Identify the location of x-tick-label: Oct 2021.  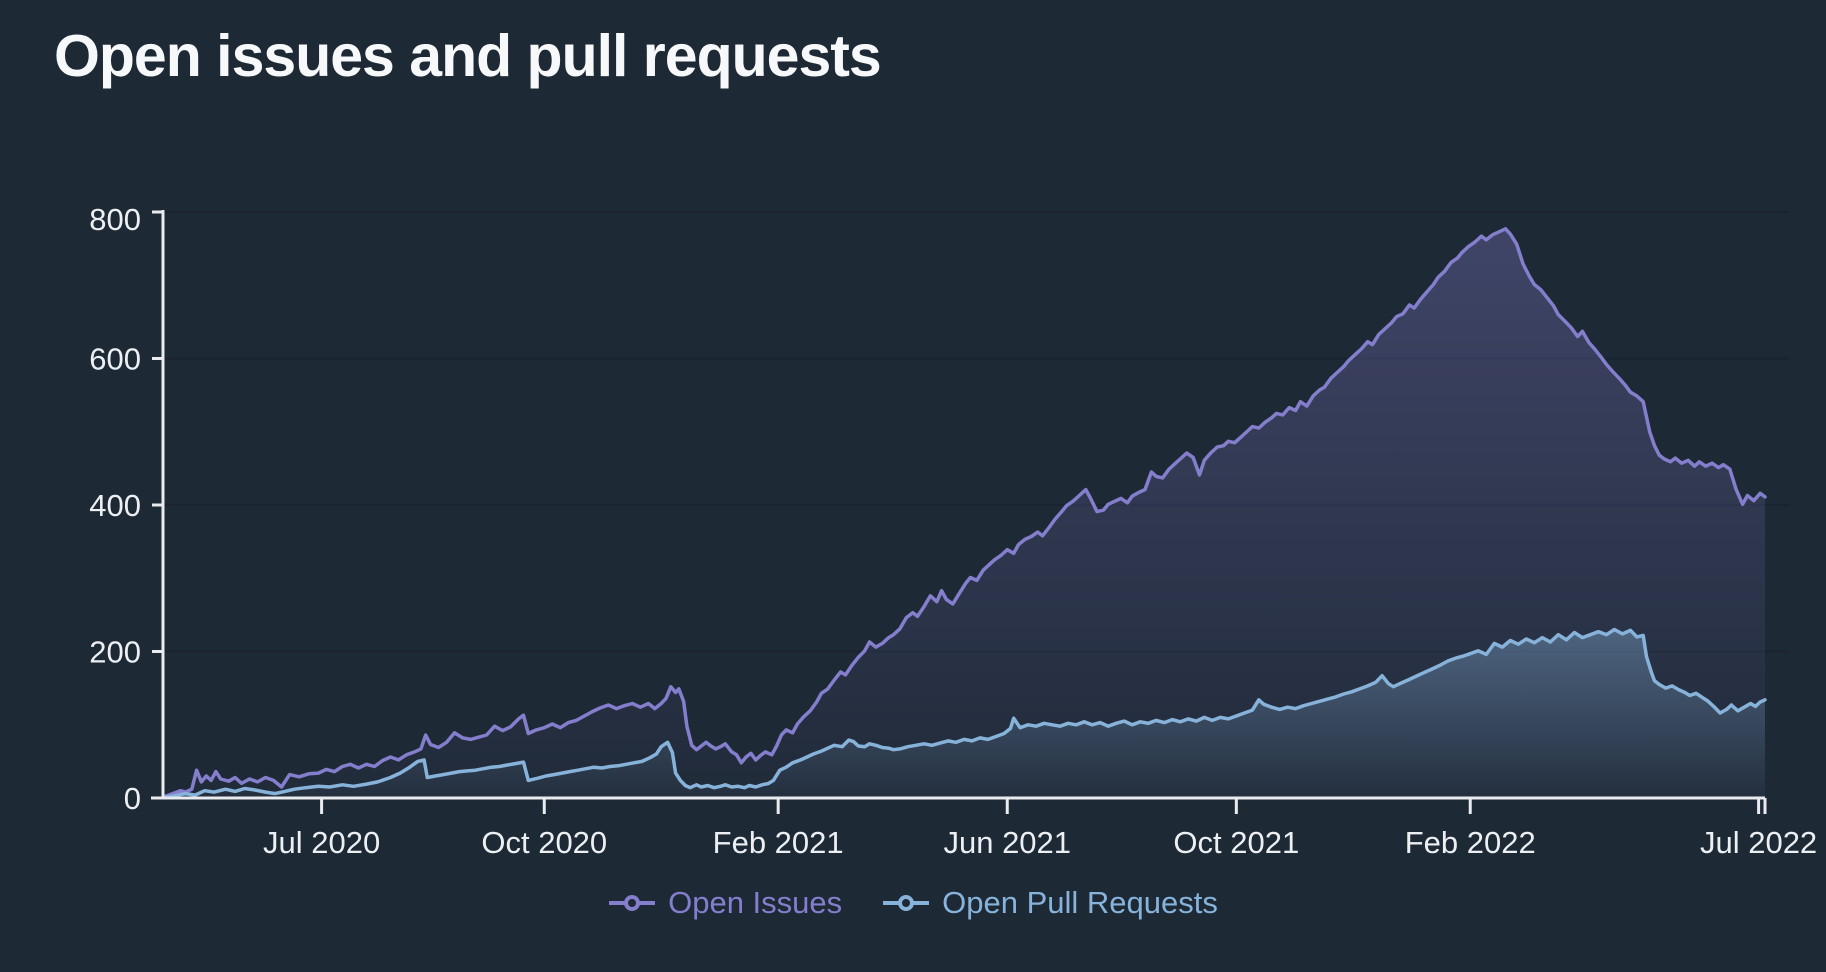
(1236, 842).